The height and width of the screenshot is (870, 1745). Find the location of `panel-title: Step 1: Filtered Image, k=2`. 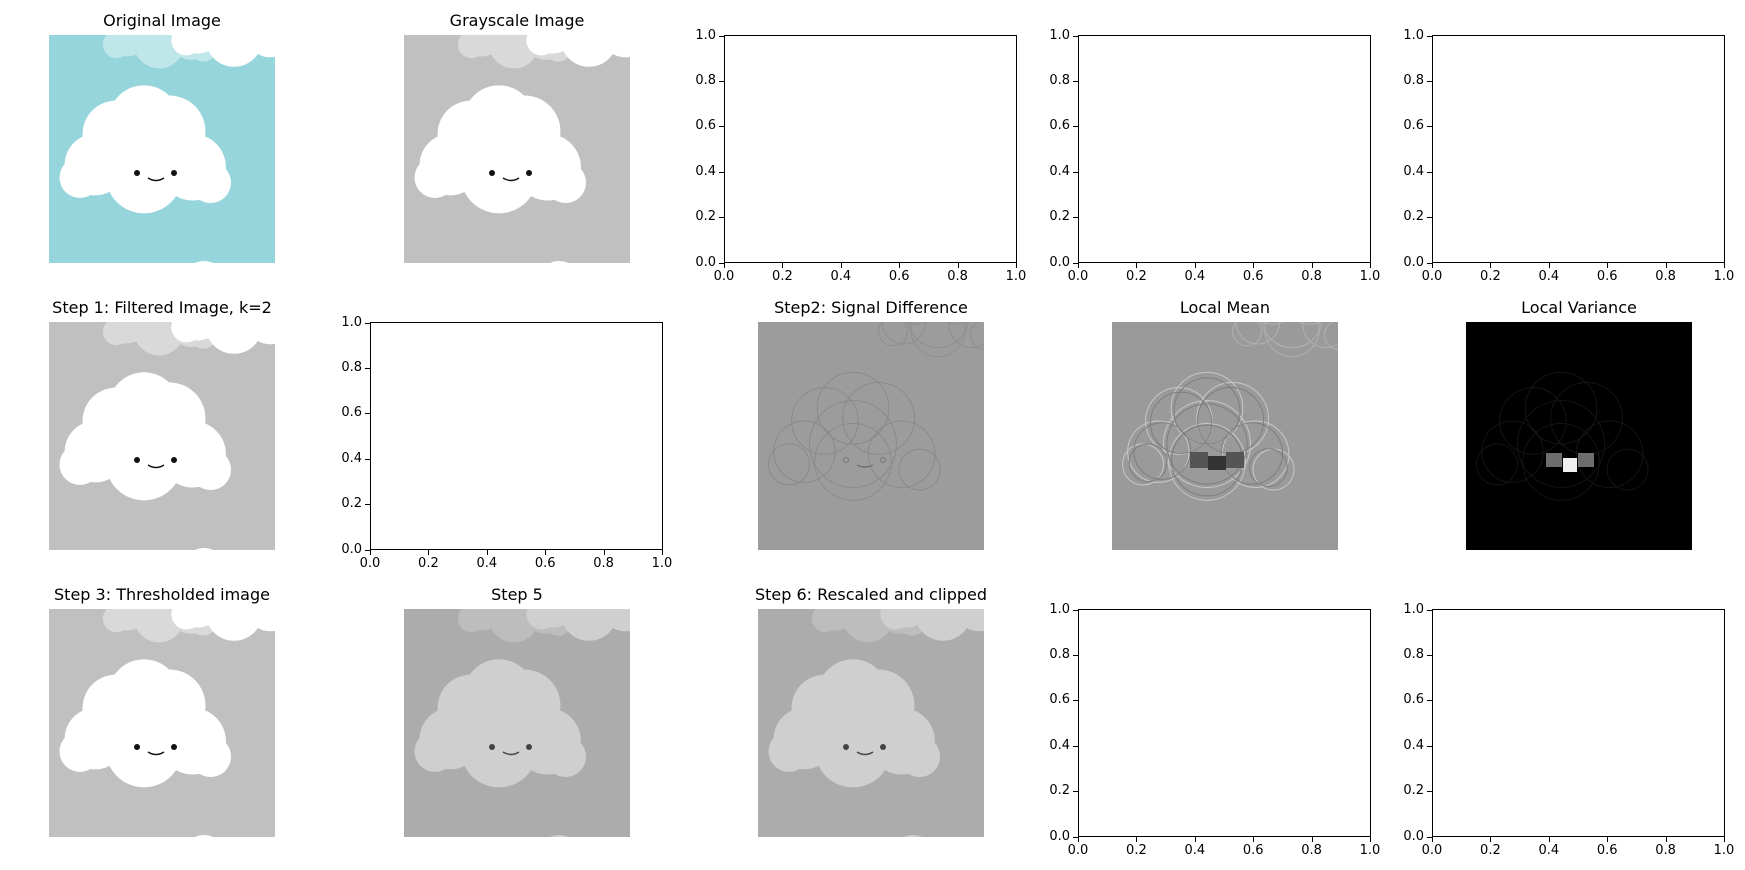

panel-title: Step 1: Filtered Image, k=2 is located at coordinates (162, 307).